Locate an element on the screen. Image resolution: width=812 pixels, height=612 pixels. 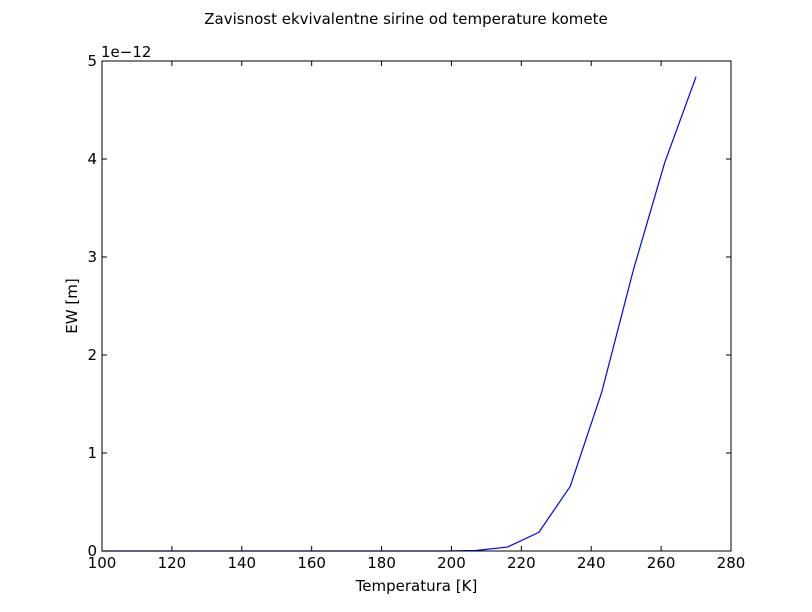
x-tick-label: 260 is located at coordinates (661, 563).